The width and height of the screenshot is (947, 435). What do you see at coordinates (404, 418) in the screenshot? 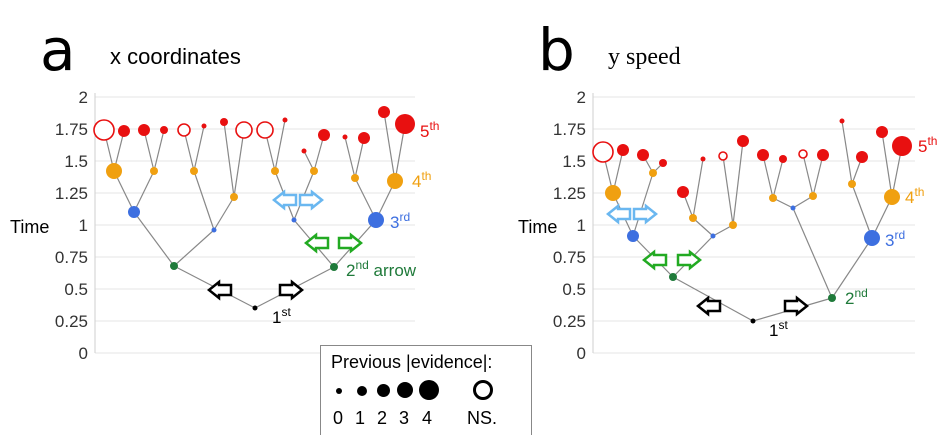
I see `legend-level-3: 3` at bounding box center [404, 418].